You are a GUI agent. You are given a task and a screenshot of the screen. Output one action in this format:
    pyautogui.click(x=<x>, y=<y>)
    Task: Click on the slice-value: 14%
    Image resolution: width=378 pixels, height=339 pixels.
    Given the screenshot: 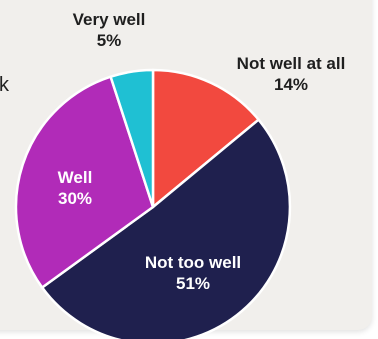 What is the action you would take?
    pyautogui.click(x=291, y=84)
    